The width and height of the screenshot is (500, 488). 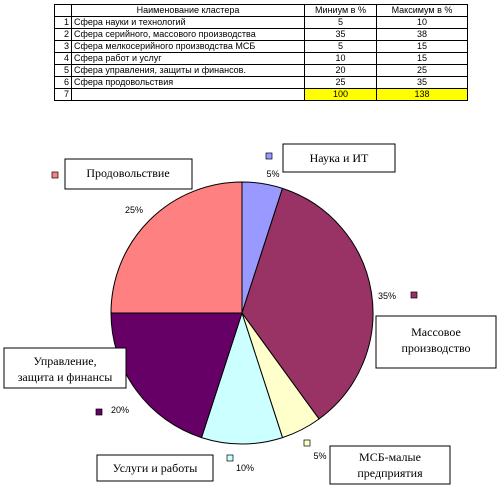 What do you see at coordinates (340, 94) in the screenshot?
I see `total-min: 100` at bounding box center [340, 94].